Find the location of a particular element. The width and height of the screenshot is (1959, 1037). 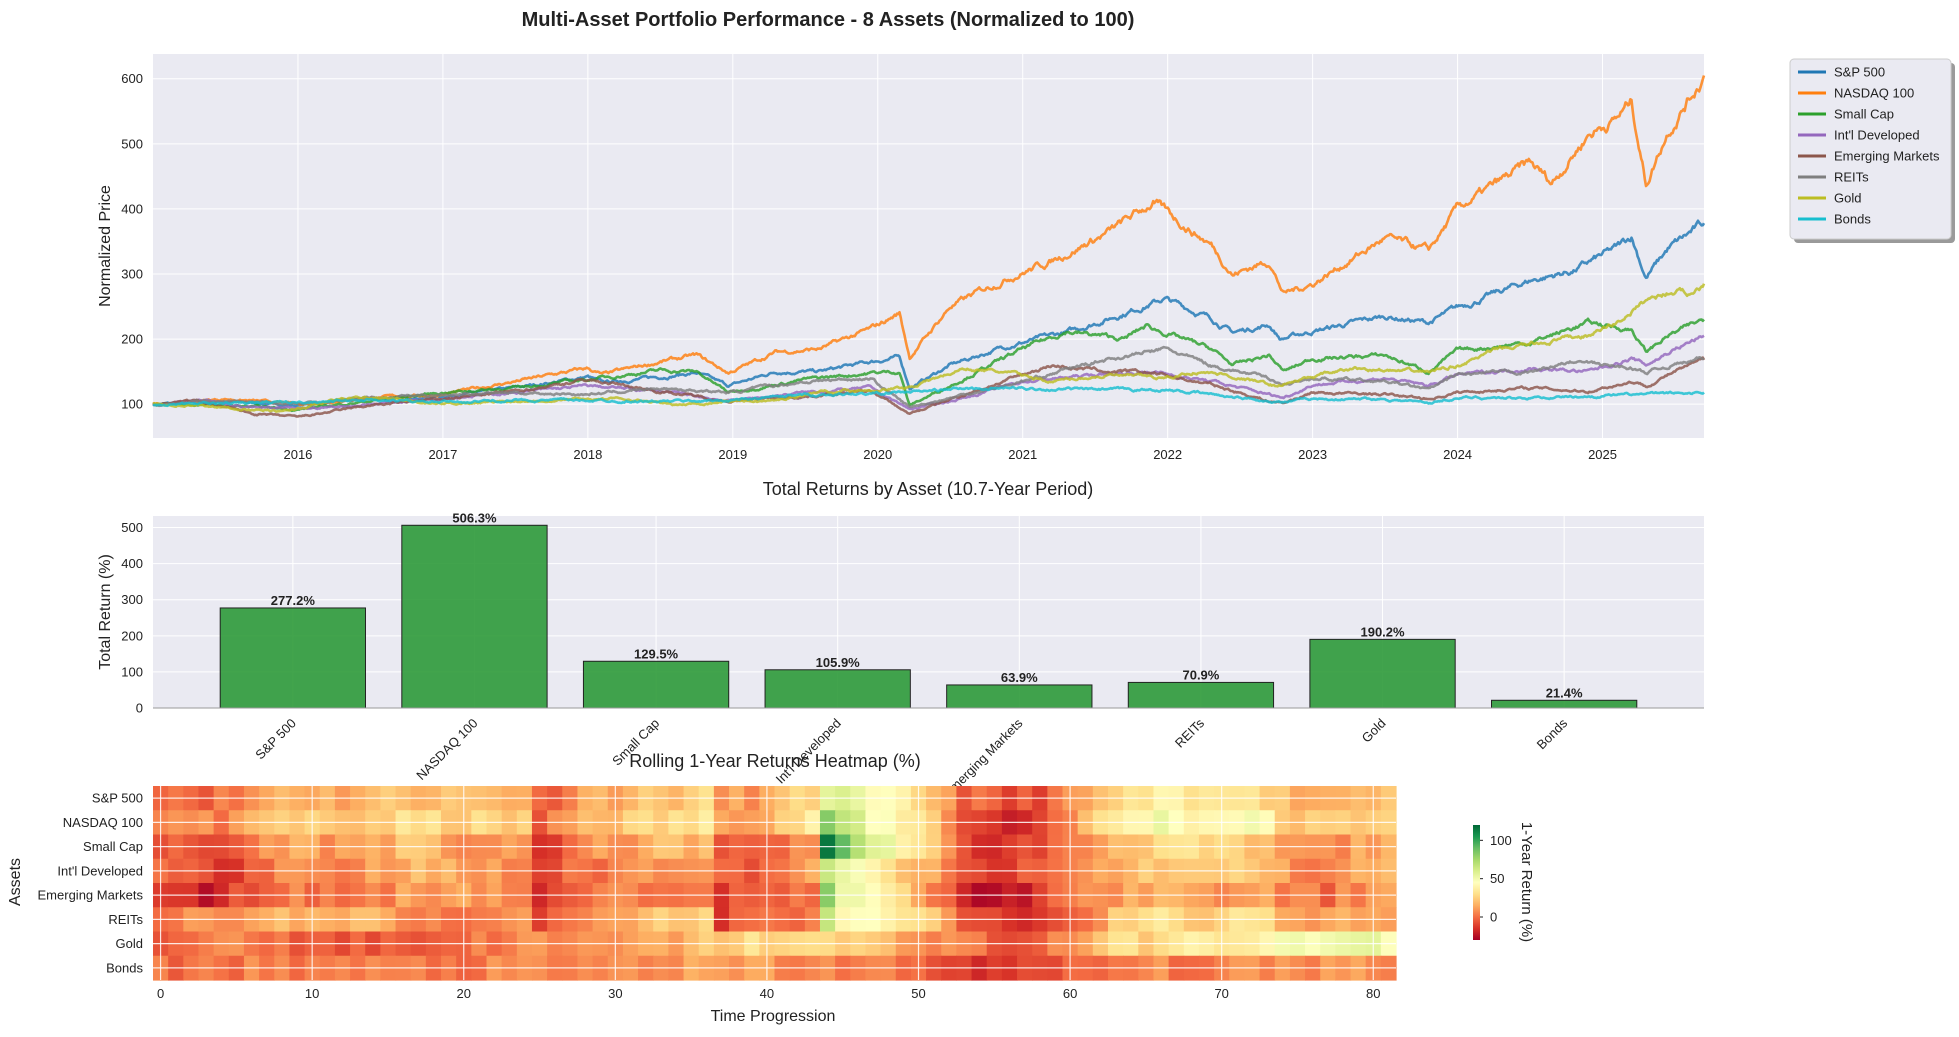

bar-y-tick-label: 200 is located at coordinates (132, 635).